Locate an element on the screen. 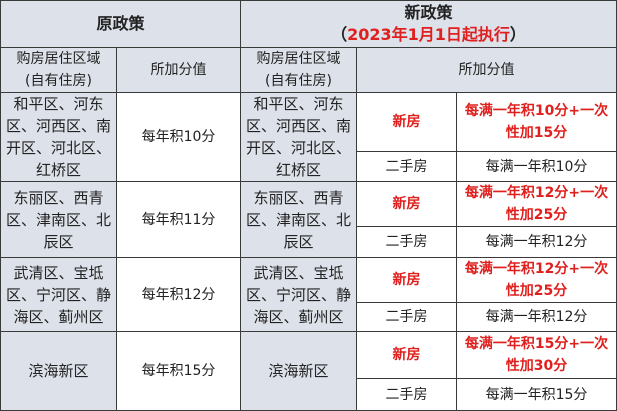 This screenshot has width=617, height=411. new-house-points: 每满一年积10分+一次性加15分 is located at coordinates (536, 122).